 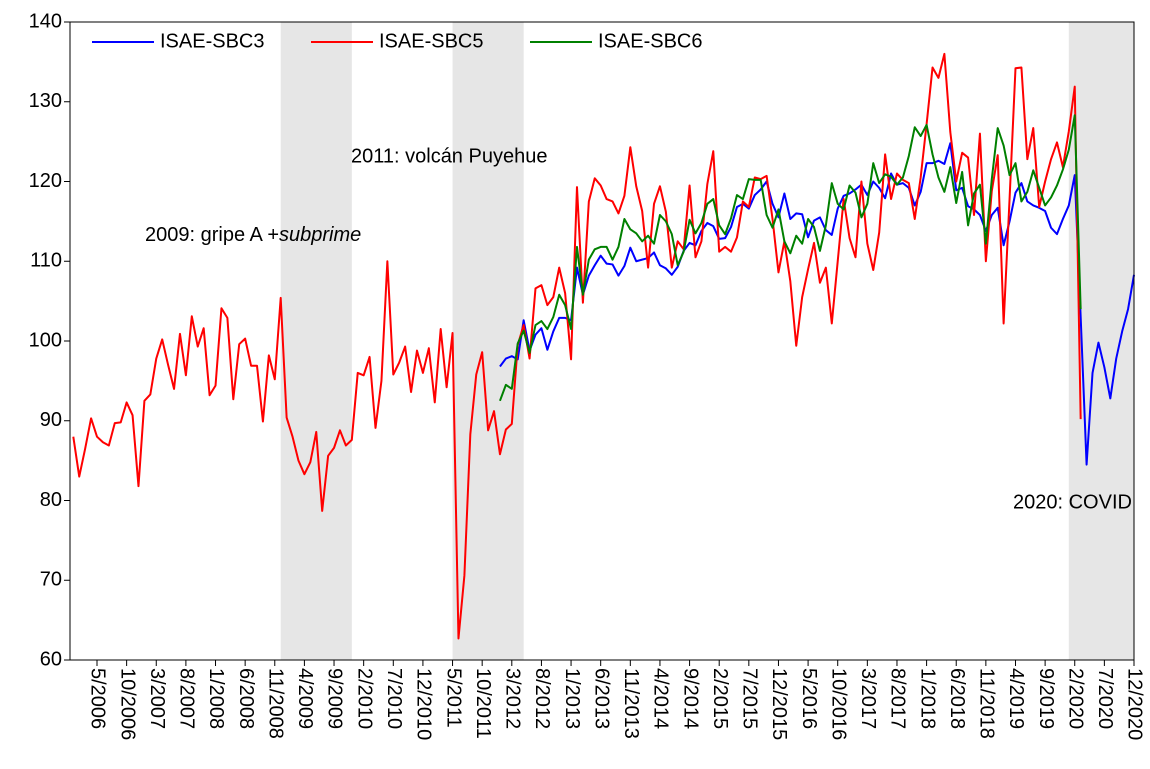 What do you see at coordinates (838, 704) in the screenshot?
I see `x-tick-label: 10/2016` at bounding box center [838, 704].